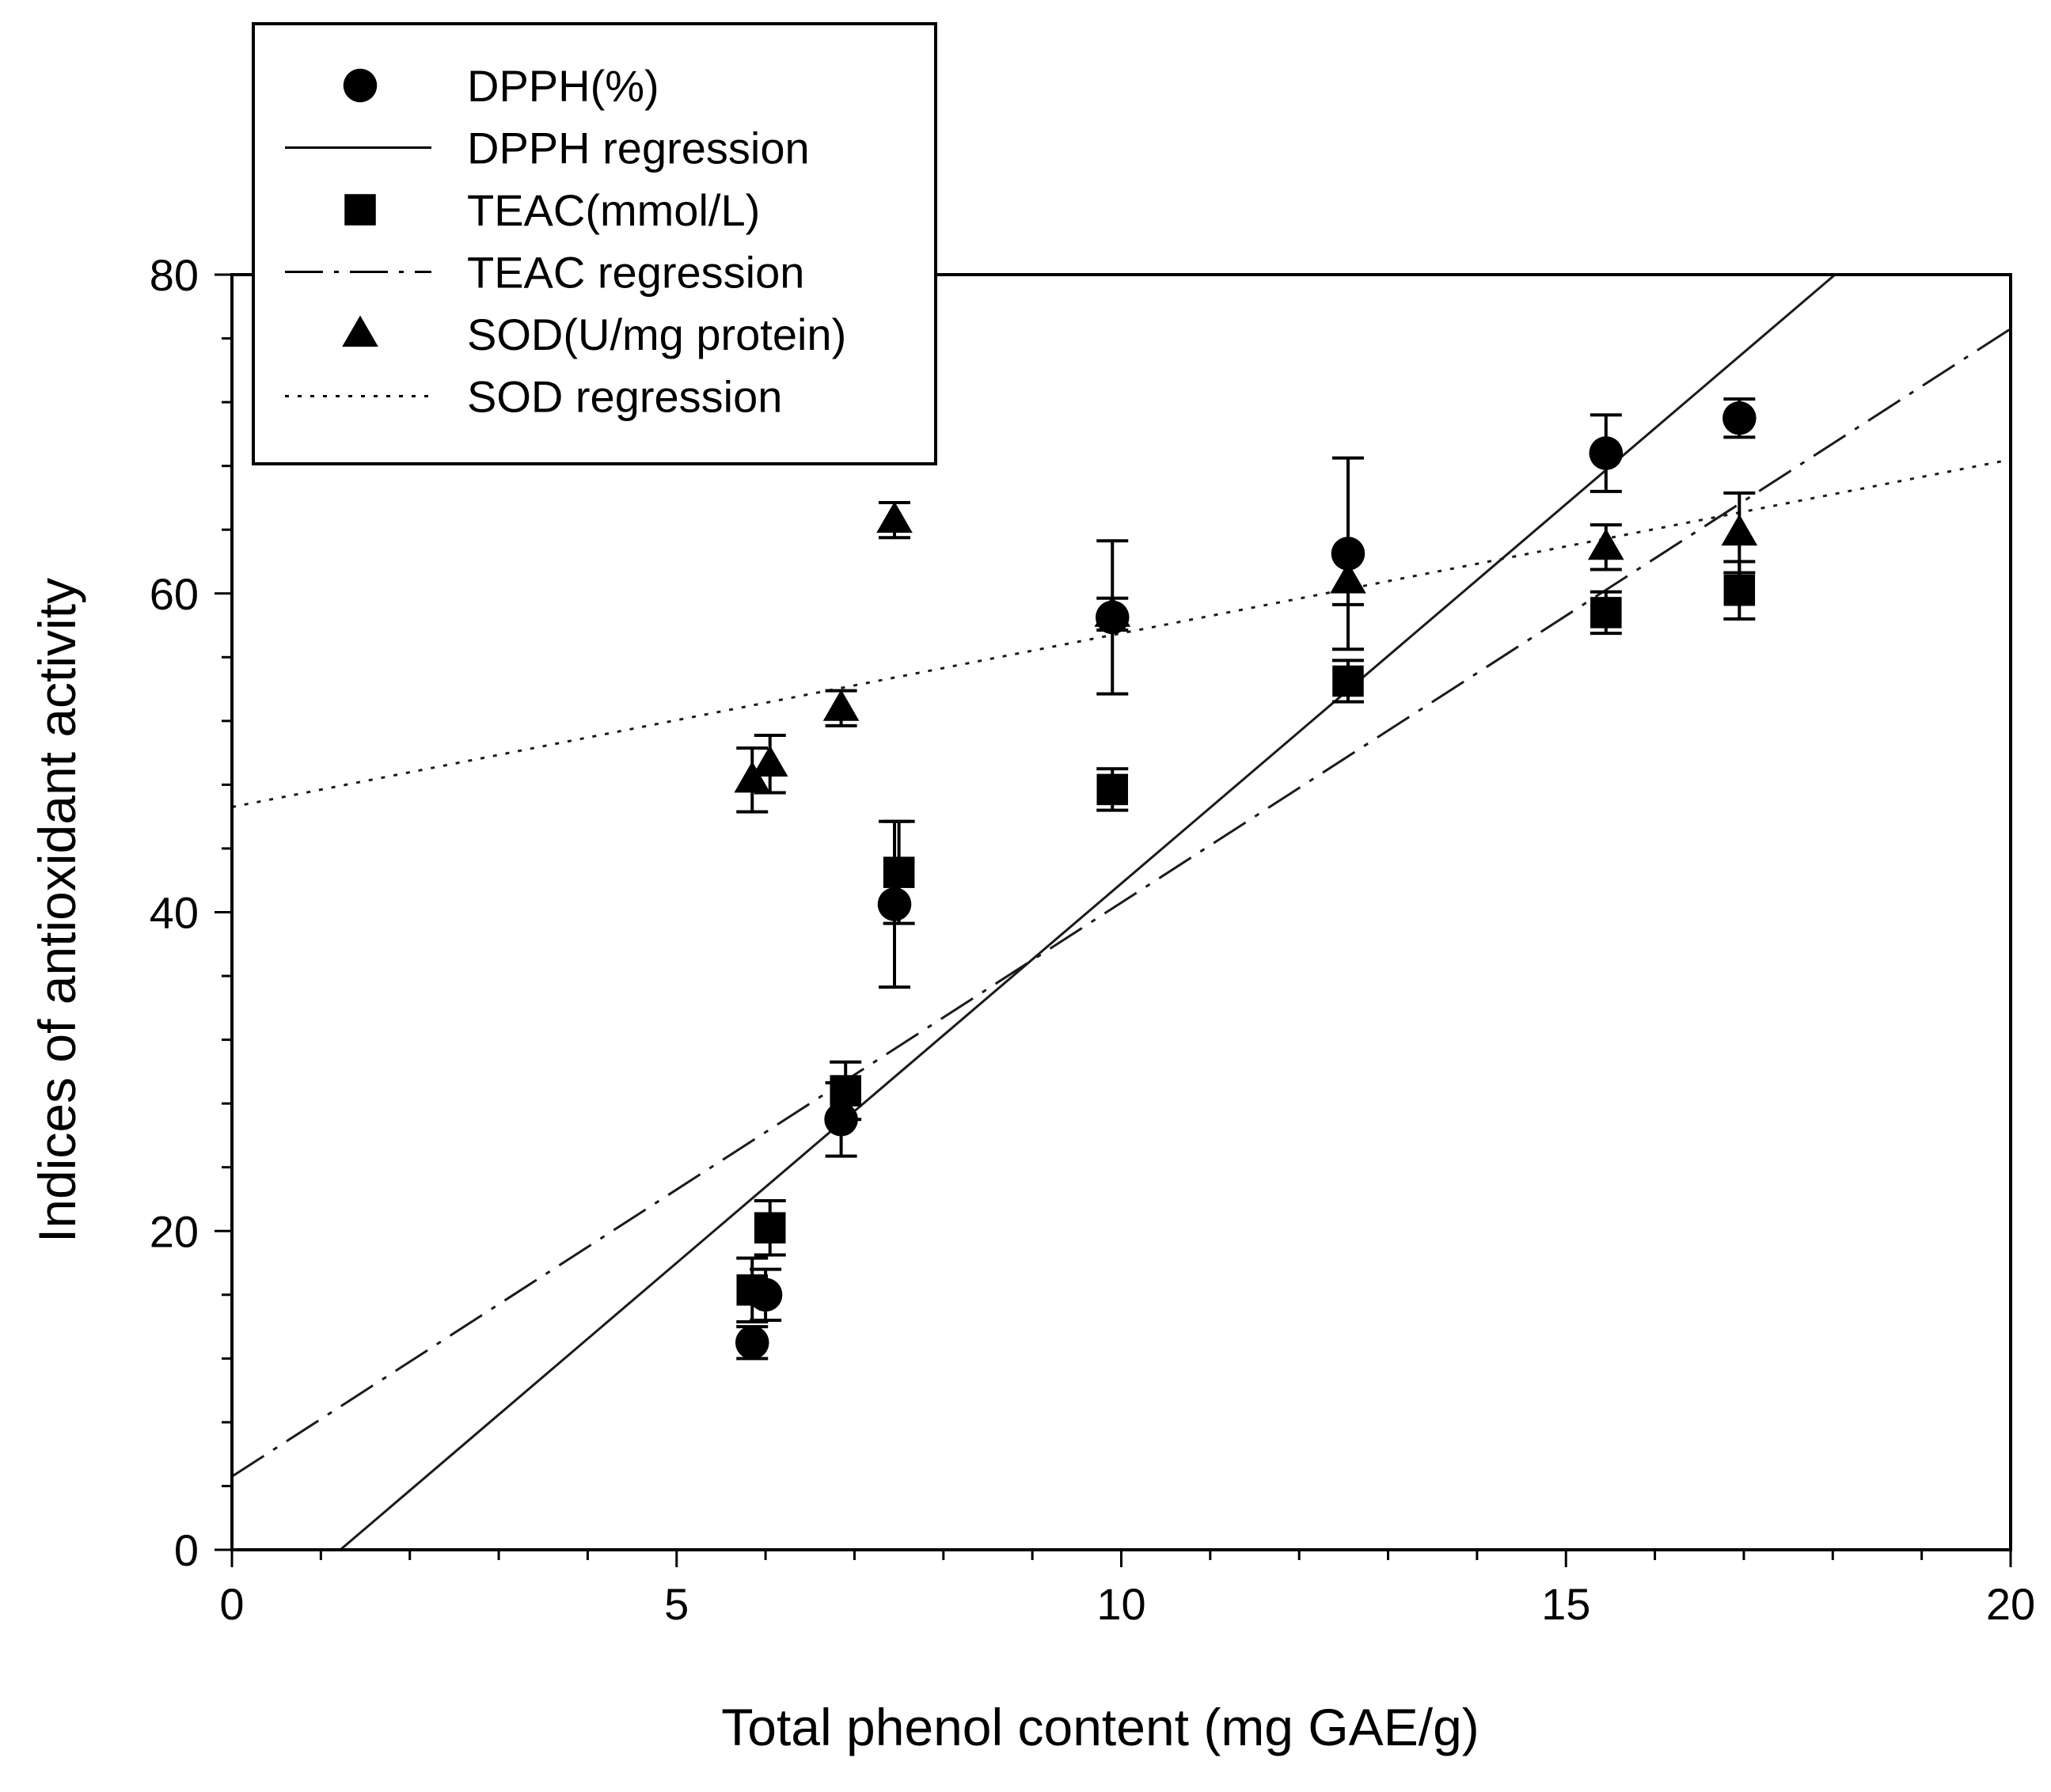  Describe the element at coordinates (625, 397) in the screenshot. I see `legend-label: SOD regression` at that location.